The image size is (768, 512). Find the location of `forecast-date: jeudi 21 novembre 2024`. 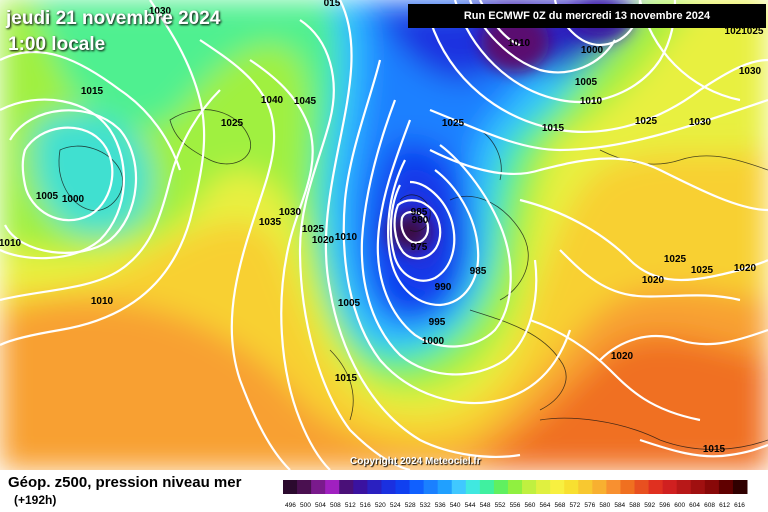

forecast-date: jeudi 21 novembre 2024 is located at coordinates (113, 18).